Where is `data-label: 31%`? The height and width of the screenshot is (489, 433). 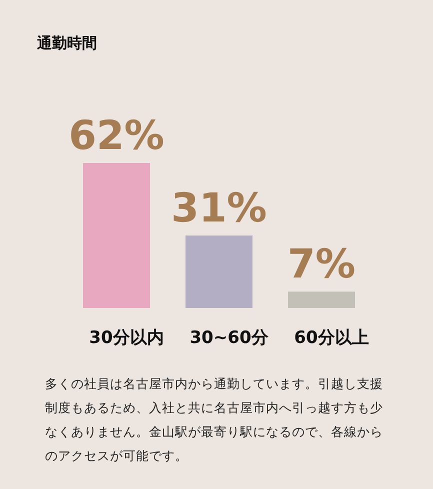 data-label: 31% is located at coordinates (219, 209).